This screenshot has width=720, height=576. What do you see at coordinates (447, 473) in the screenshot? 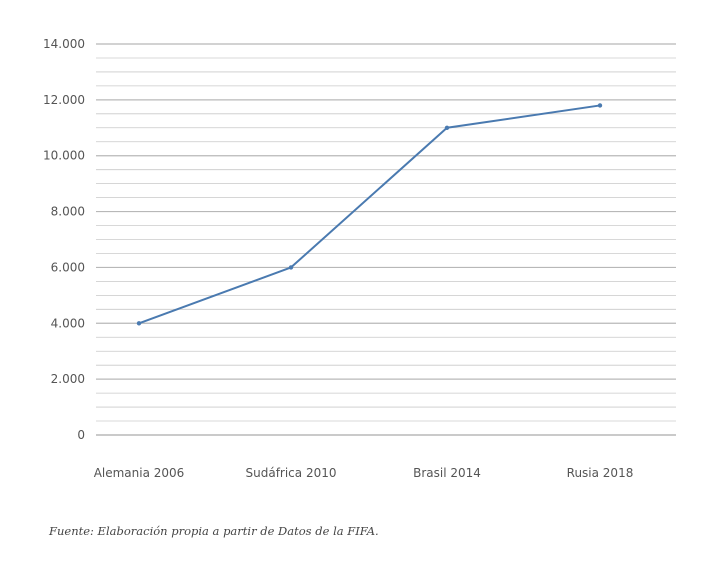
I see `x-tick-label: Brasil 2014` at bounding box center [447, 473].